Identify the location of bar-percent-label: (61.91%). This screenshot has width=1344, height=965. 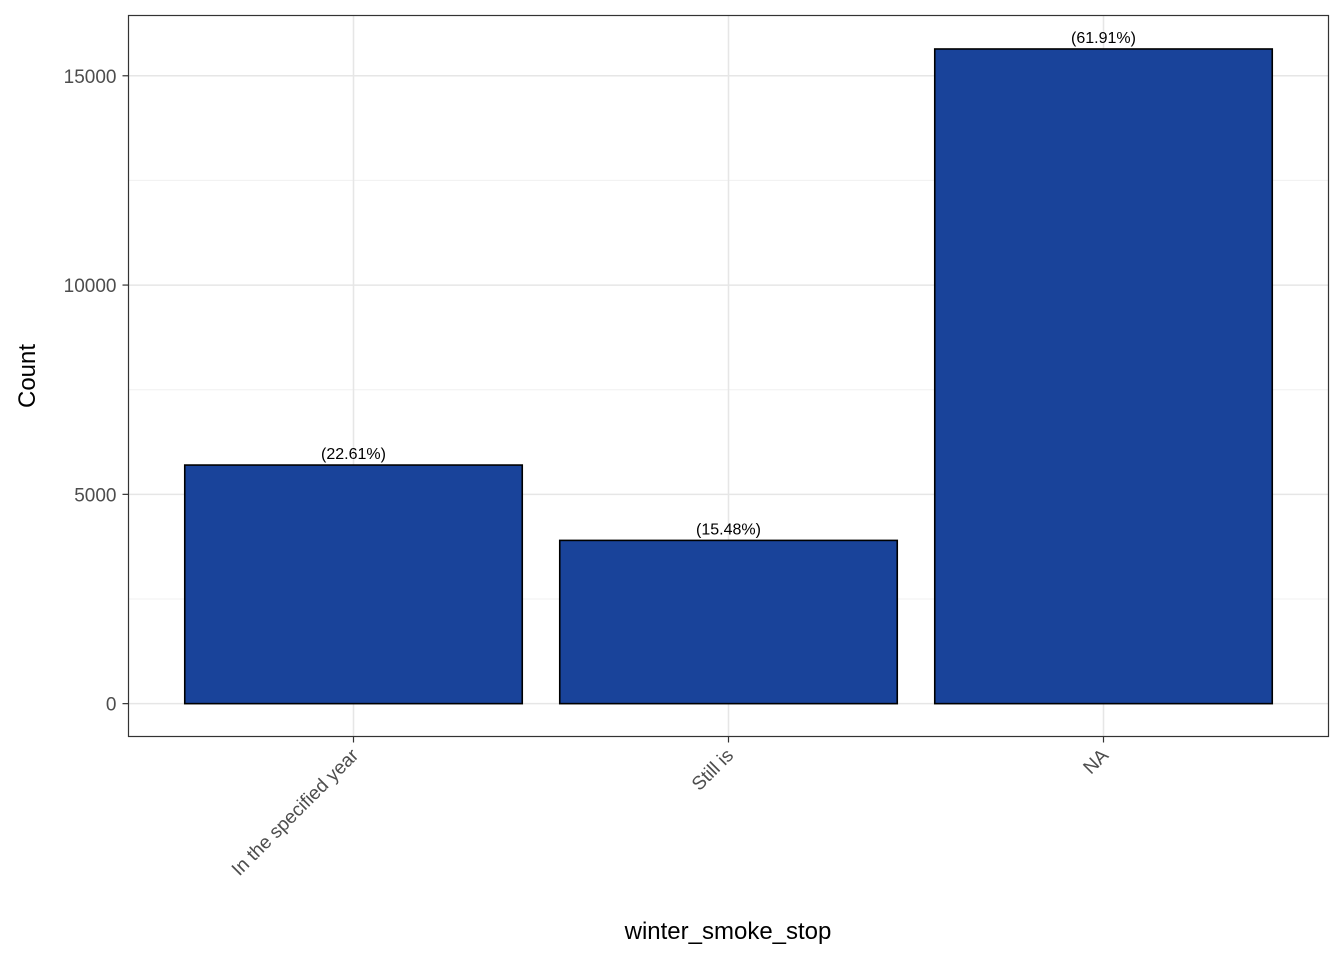
(1103, 38).